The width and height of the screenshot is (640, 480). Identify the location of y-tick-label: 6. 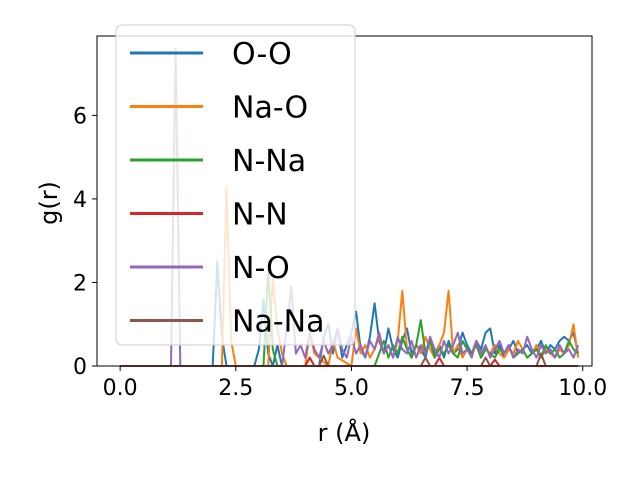
(80, 116).